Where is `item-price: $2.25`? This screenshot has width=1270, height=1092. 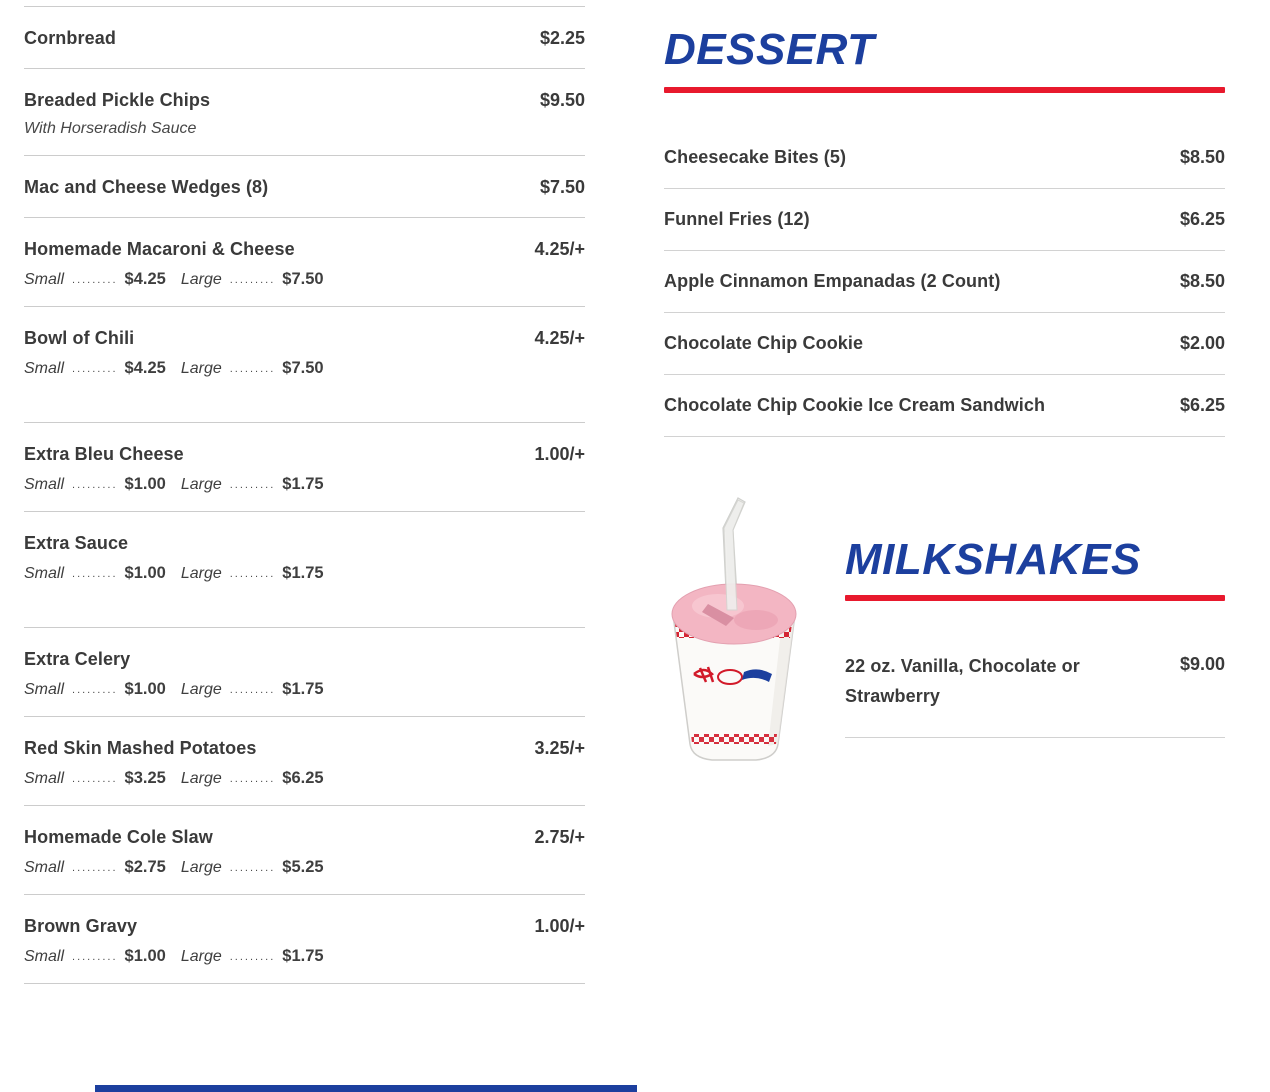 item-price: $2.25 is located at coordinates (562, 38).